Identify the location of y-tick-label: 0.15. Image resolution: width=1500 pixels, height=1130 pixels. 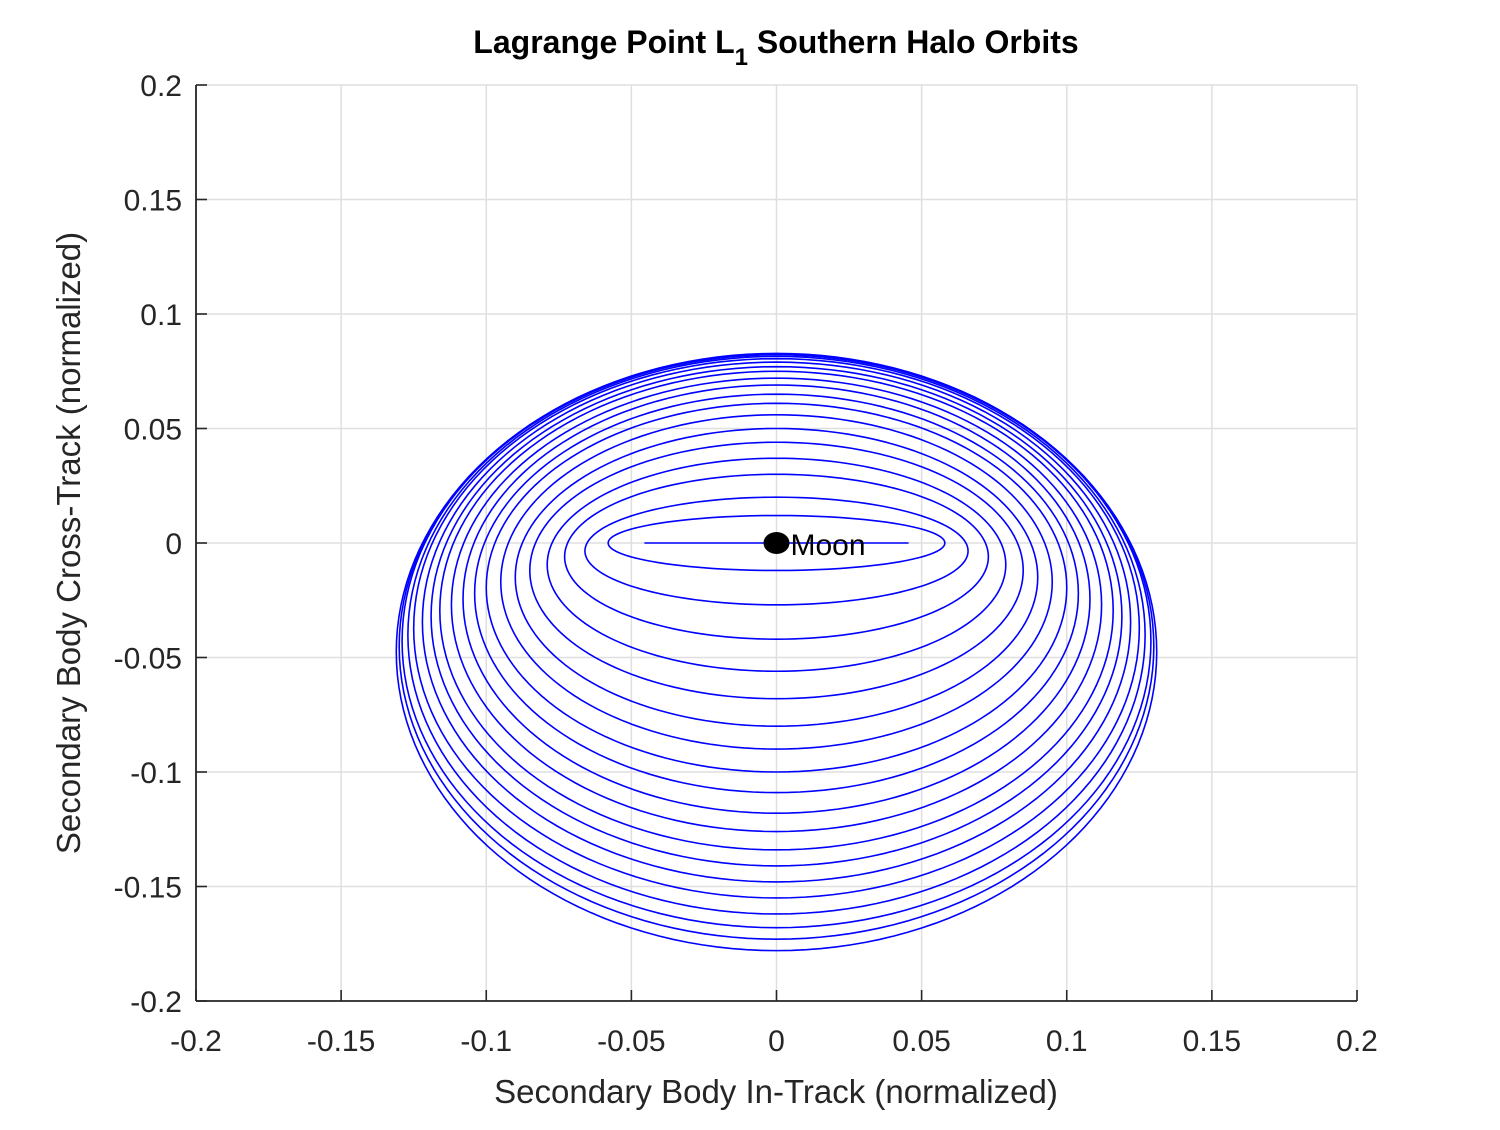
(153, 201).